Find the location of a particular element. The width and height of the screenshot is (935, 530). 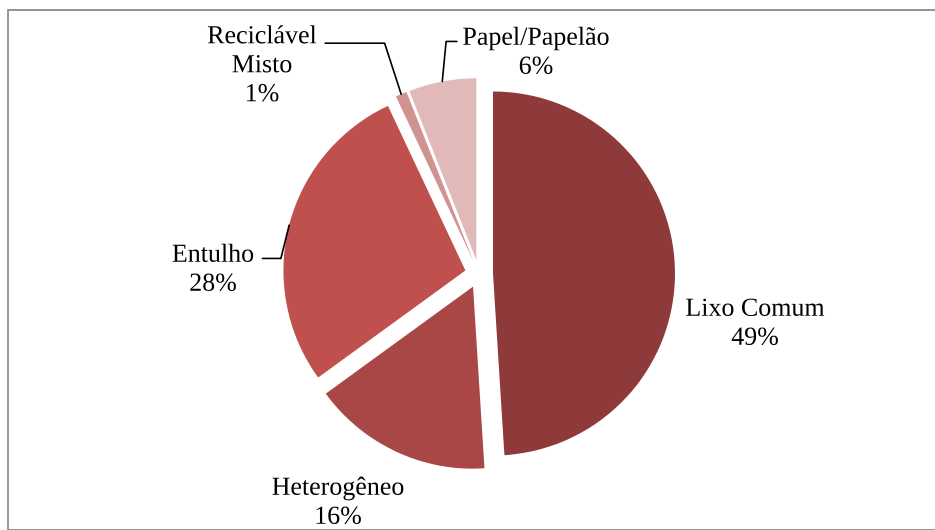

data-label: 1% is located at coordinates (262, 93).